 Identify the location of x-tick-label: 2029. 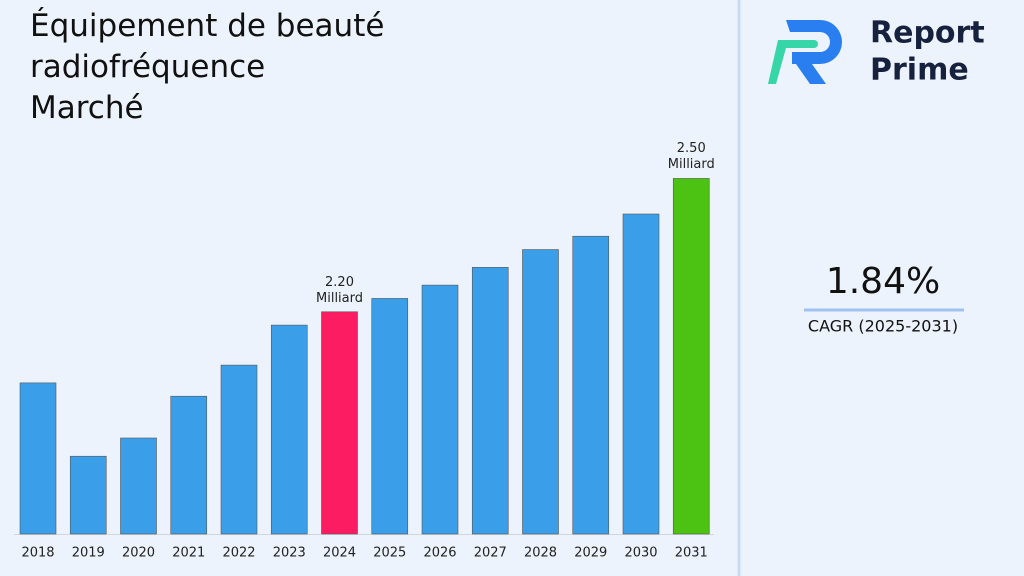
(590, 553).